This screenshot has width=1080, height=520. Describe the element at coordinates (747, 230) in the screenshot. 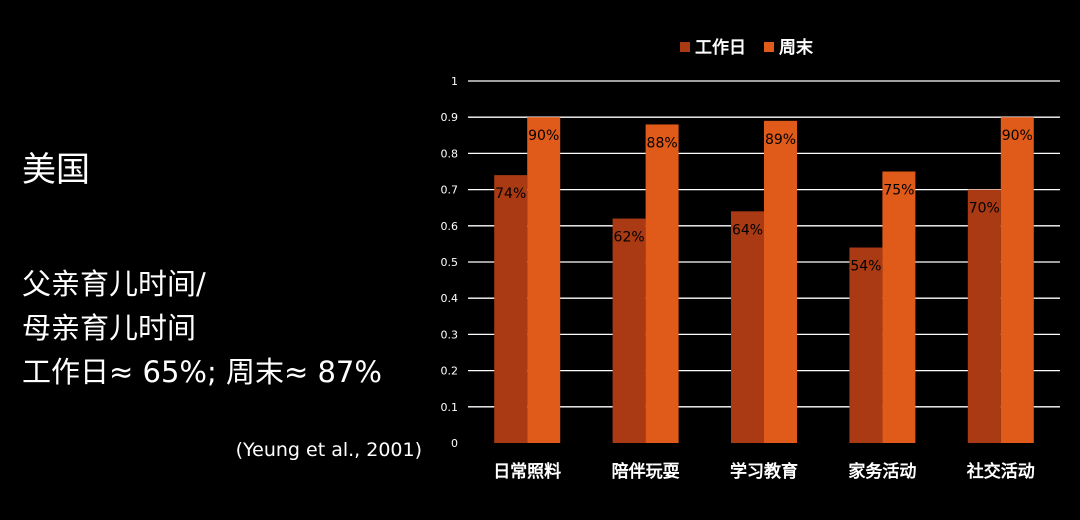

I see `data-label: 64%` at that location.